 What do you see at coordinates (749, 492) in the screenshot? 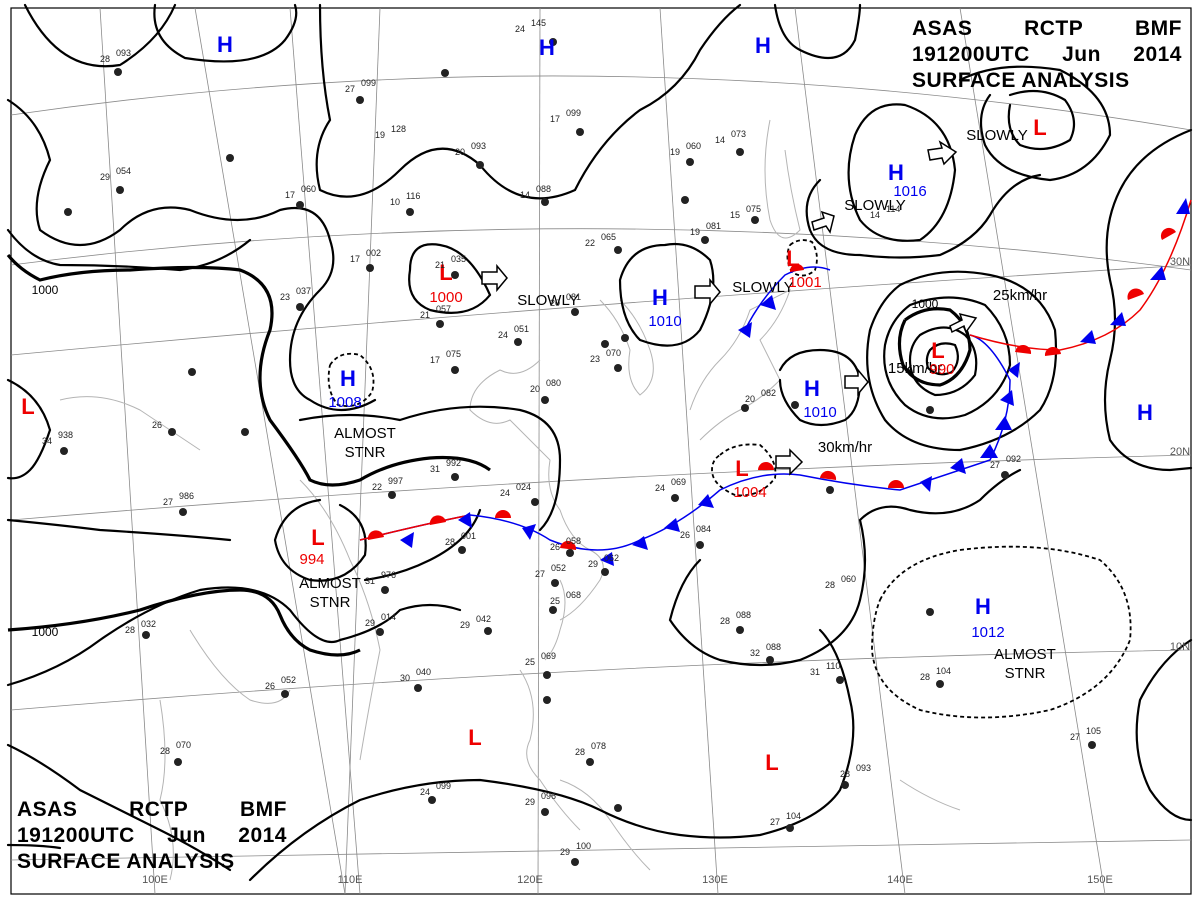
I see `center-pressure: 1004` at bounding box center [749, 492].